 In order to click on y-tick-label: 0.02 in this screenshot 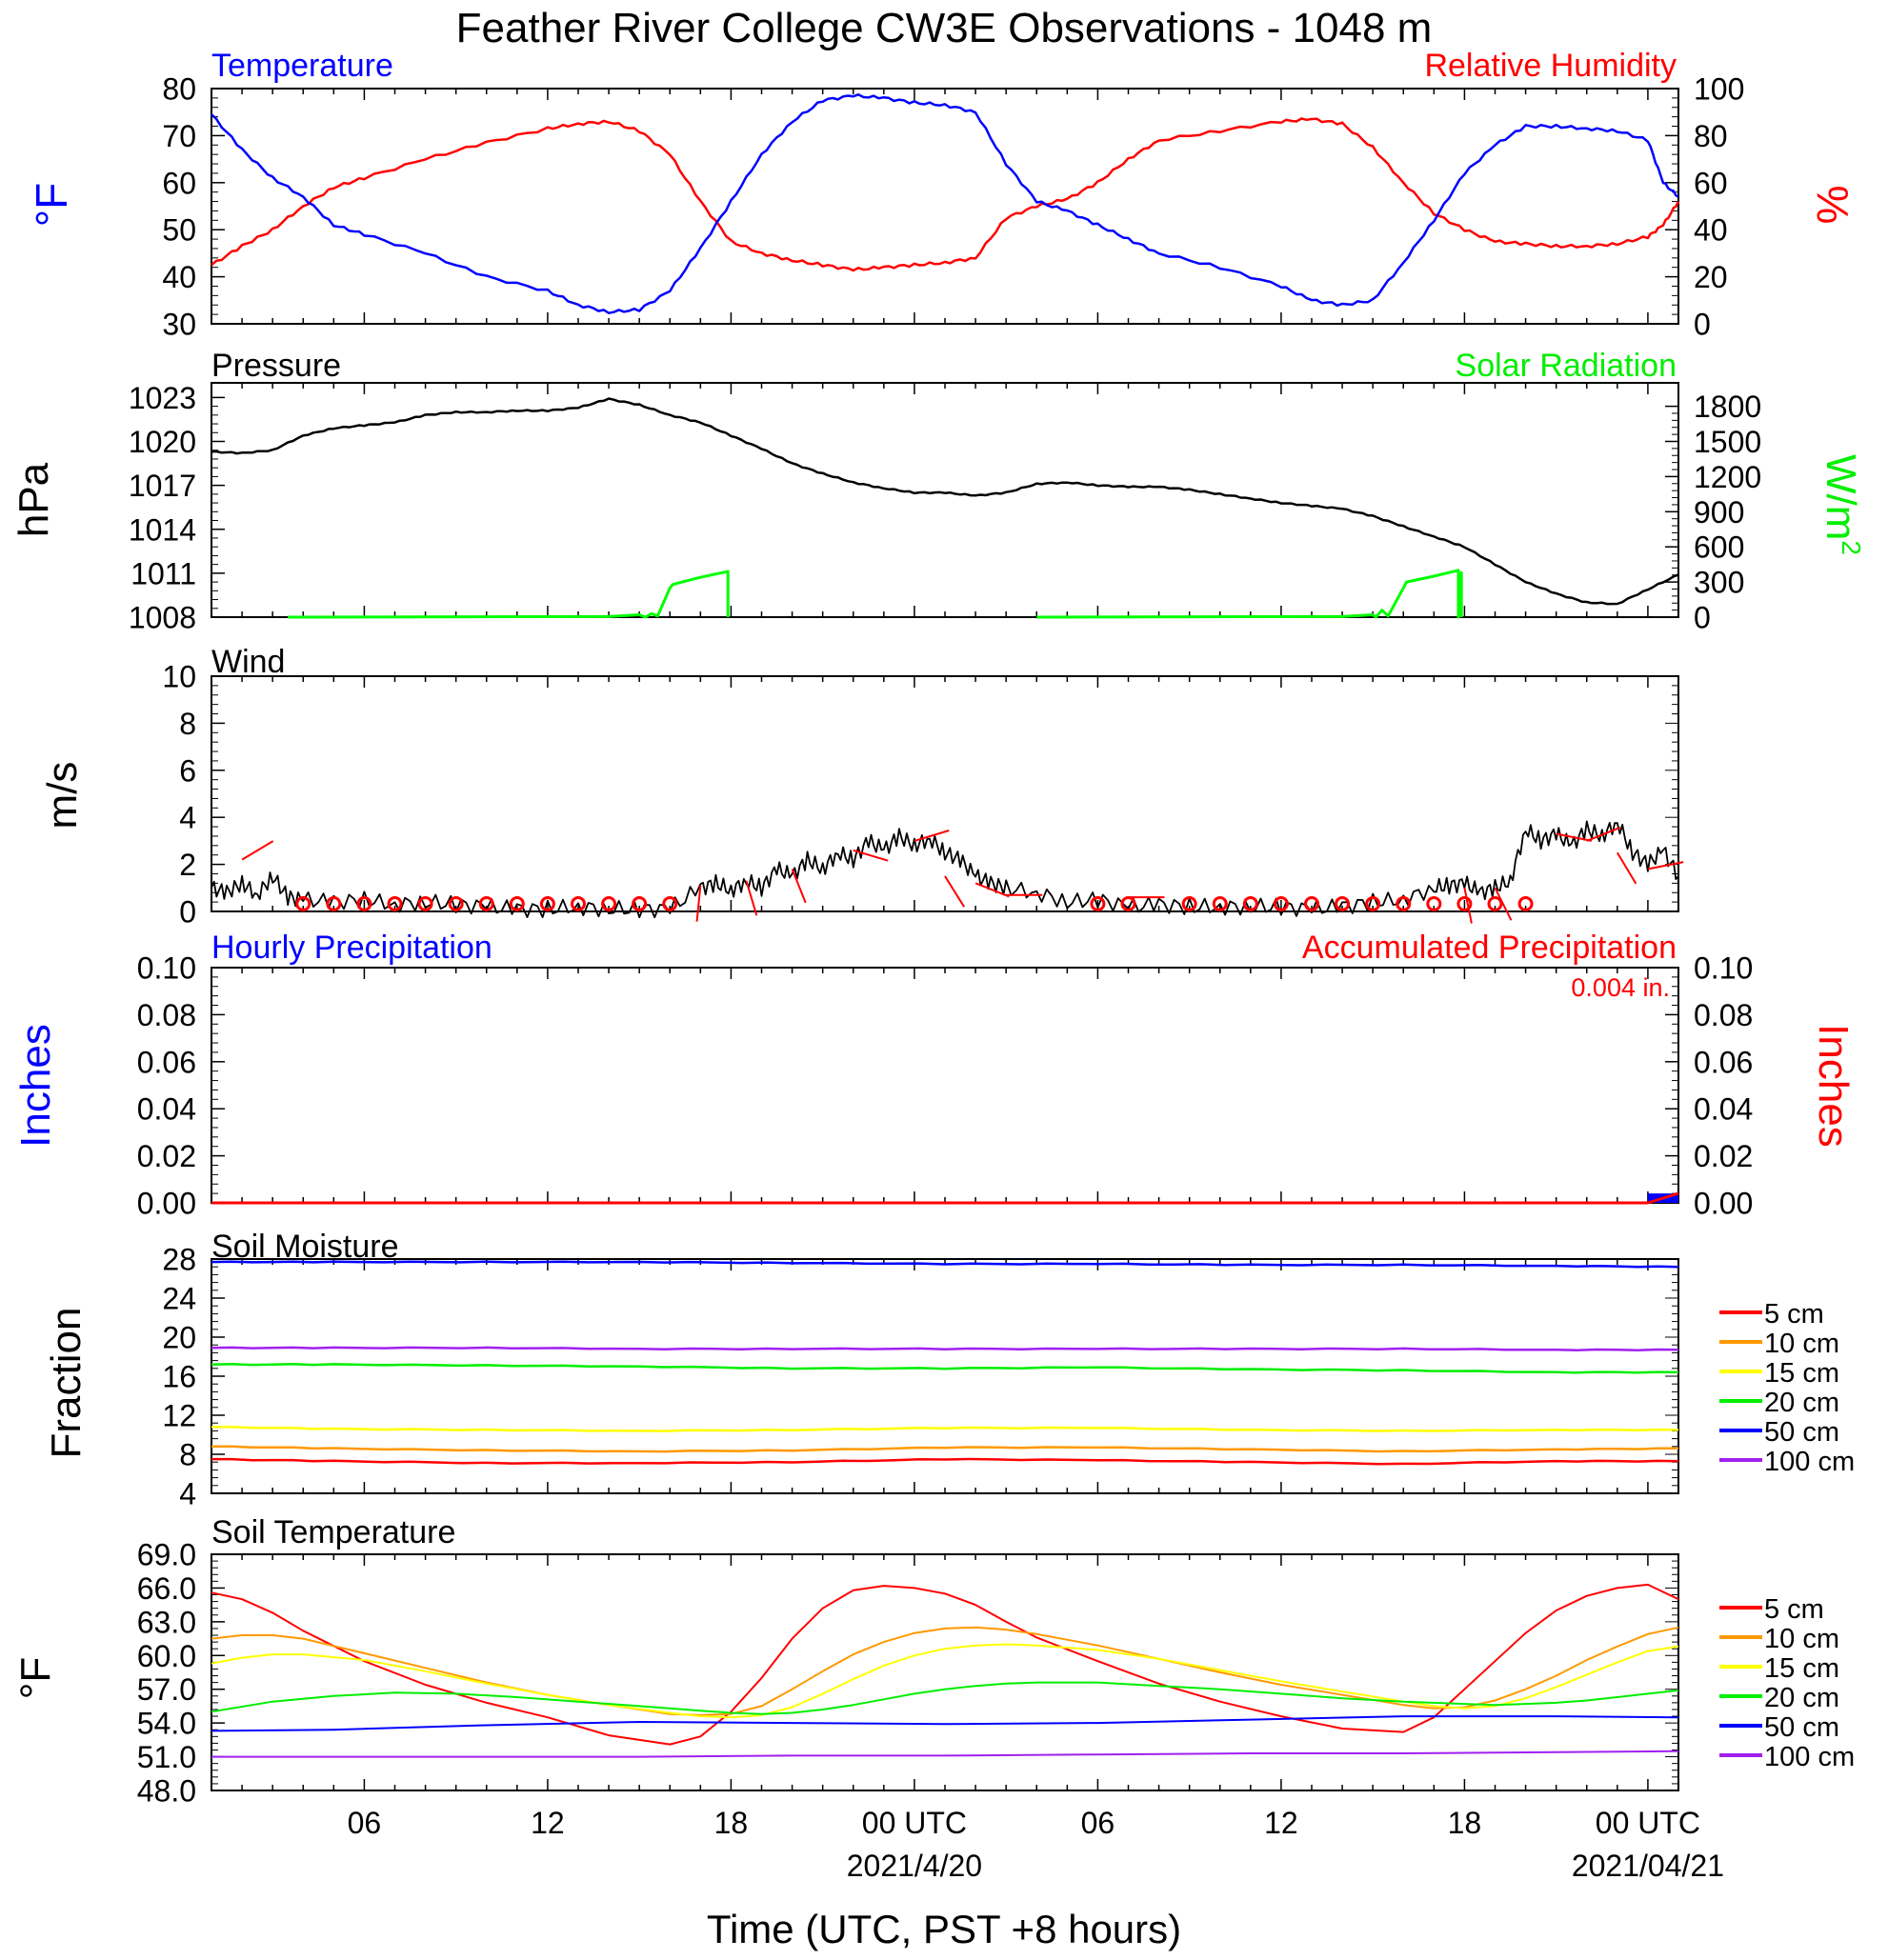, I will do `click(166, 1156)`.